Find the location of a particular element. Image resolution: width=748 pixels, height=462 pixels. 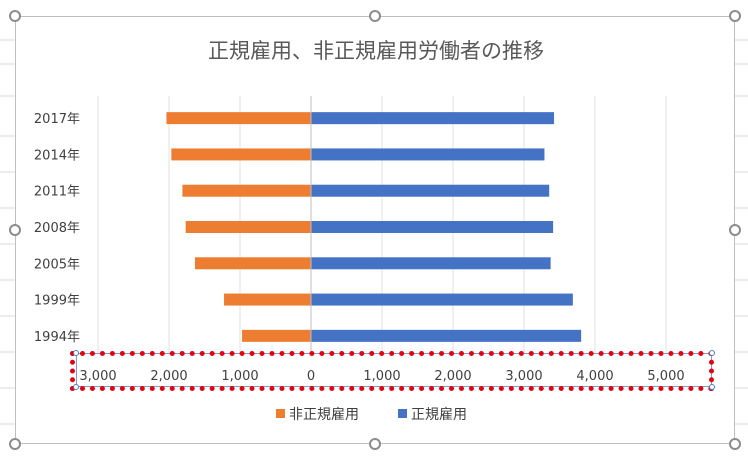

y-axis-label: 1999年 is located at coordinates (57, 301).